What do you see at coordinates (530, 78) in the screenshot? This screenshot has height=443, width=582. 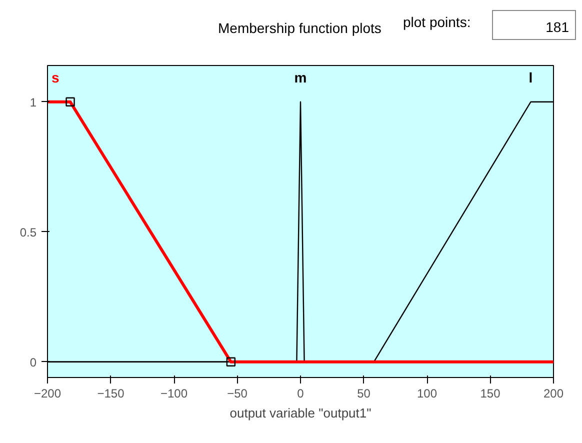 I see `series-label: l` at bounding box center [530, 78].